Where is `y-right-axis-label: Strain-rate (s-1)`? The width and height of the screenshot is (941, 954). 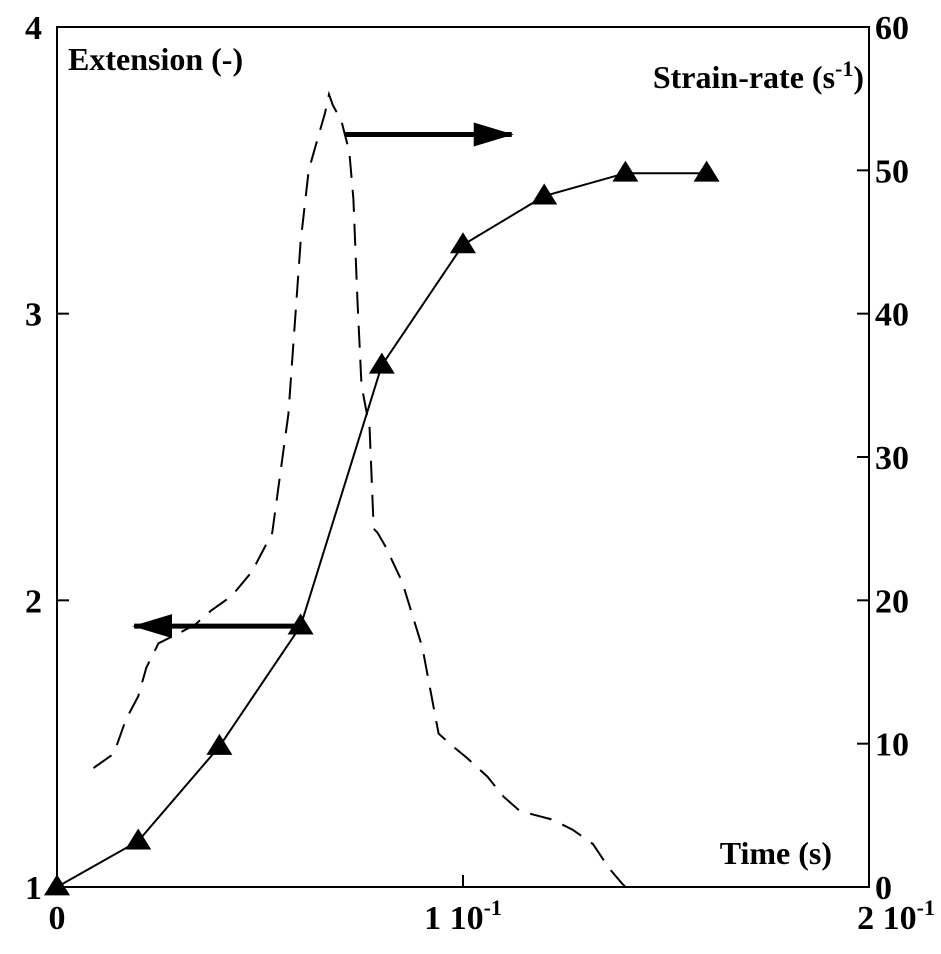
y-right-axis-label: Strain-rate (s-1) is located at coordinates (758, 75).